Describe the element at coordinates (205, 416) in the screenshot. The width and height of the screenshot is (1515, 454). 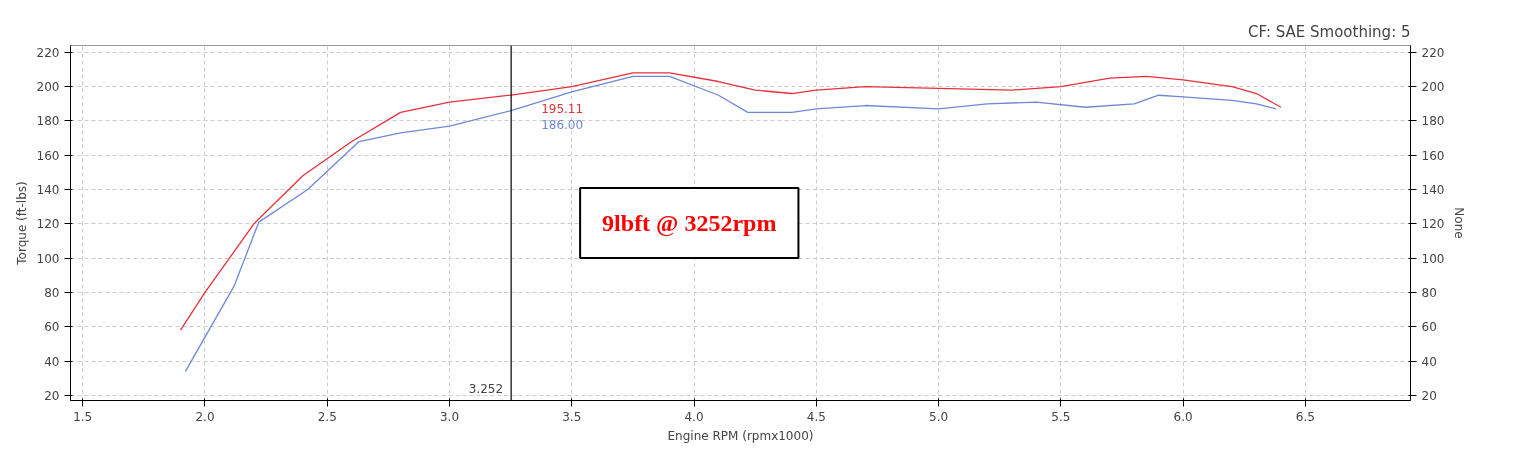
I see `x-tick-label: 2.0` at that location.